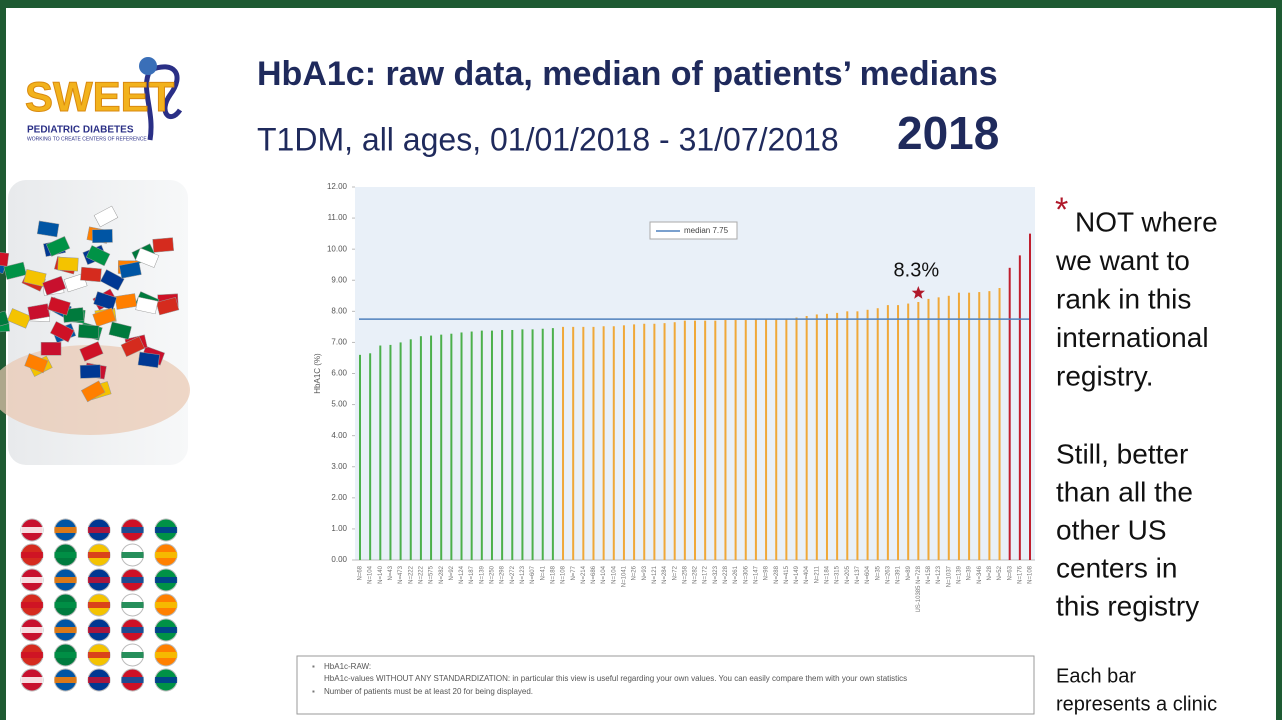 The image size is (1282, 720). Describe the element at coordinates (493, 574) in the screenshot. I see `x-tick-label: N=250` at that location.